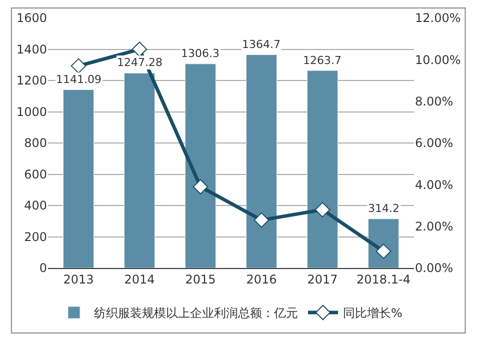  Describe the element at coordinates (200, 279) in the screenshot. I see `x-tick-label: 2015` at that location.